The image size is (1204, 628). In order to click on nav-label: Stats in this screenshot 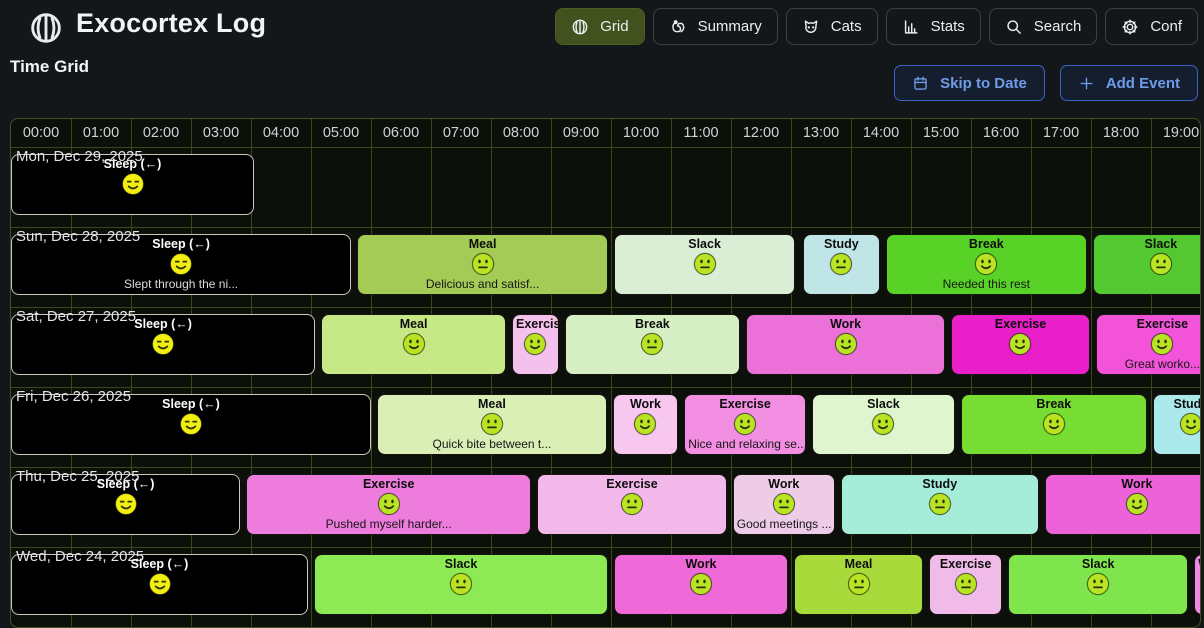, I will do `click(948, 26)`.